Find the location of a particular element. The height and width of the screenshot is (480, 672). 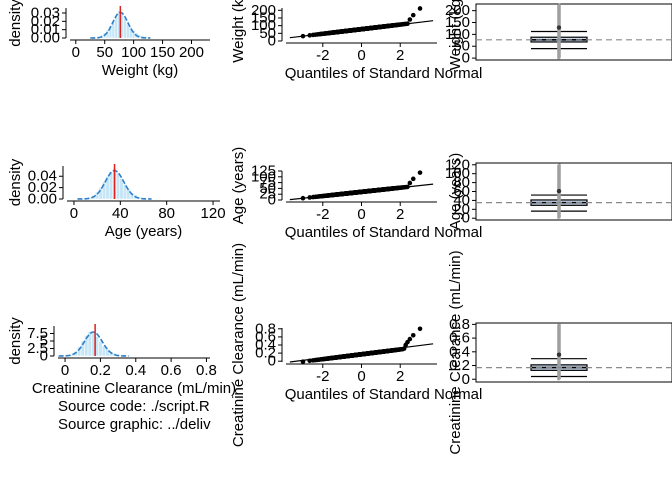

y-tick-label: 0.6 is located at coordinates (459, 338).